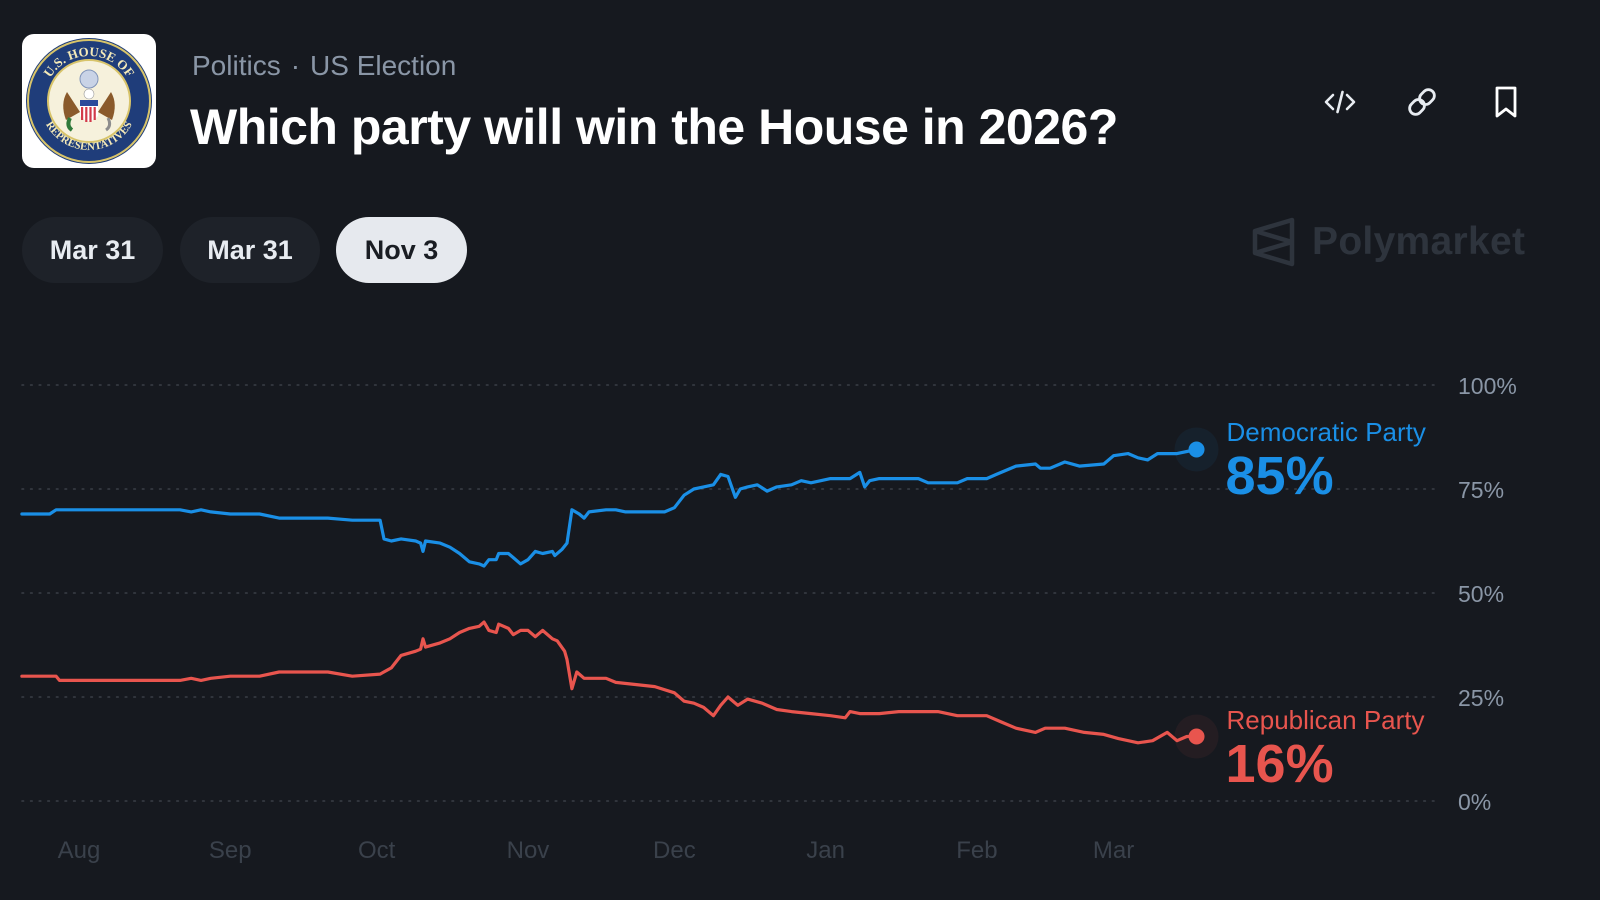  I want to click on y-tick-label: 50%, so click(1481, 594).